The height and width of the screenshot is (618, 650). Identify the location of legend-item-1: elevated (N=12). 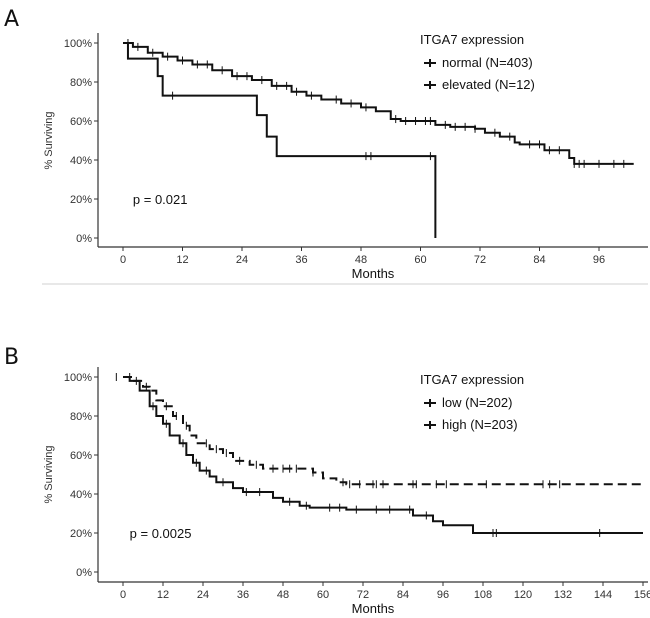
(488, 84).